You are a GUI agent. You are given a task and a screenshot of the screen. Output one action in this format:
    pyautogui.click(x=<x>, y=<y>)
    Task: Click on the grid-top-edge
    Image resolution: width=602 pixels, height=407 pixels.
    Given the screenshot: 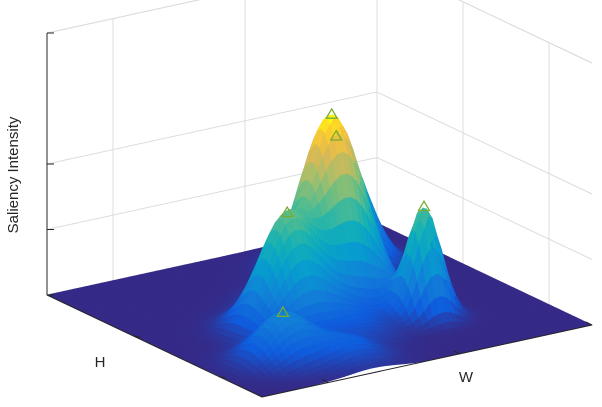 What is the action you would take?
    pyautogui.click(x=319, y=32)
    